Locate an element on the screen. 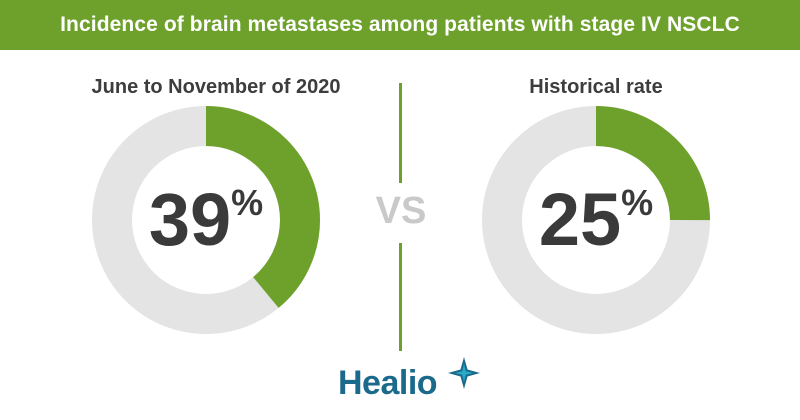 Image resolution: width=800 pixels, height=420 pixels. value-number: 39 is located at coordinates (190, 219).